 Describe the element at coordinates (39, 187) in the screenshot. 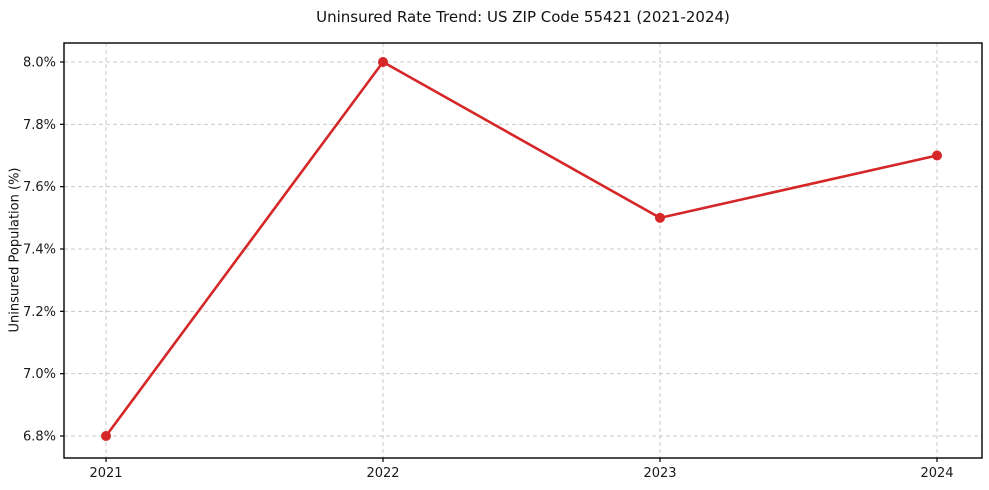

I see `y-tick-label: 7.6%` at that location.